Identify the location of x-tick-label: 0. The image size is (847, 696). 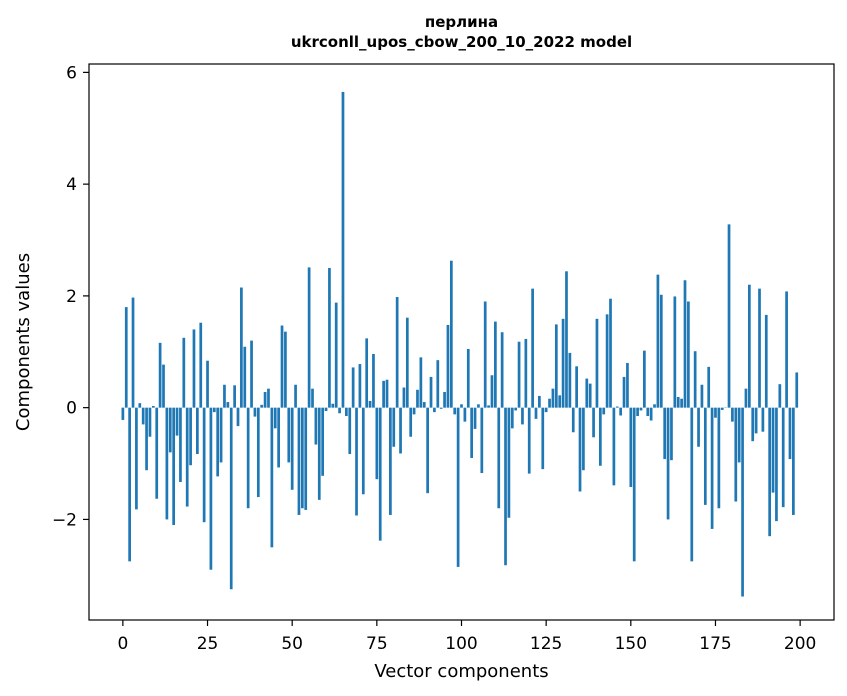
(122, 644).